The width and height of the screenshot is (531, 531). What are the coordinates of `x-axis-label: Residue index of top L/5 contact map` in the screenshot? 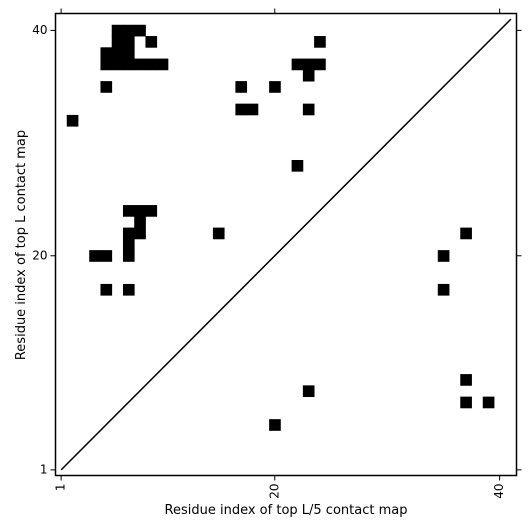 It's located at (286, 510).